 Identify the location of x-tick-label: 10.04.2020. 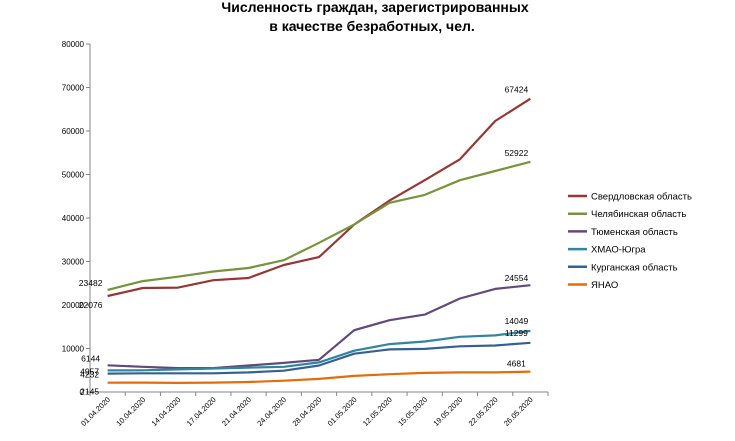
(130, 411).